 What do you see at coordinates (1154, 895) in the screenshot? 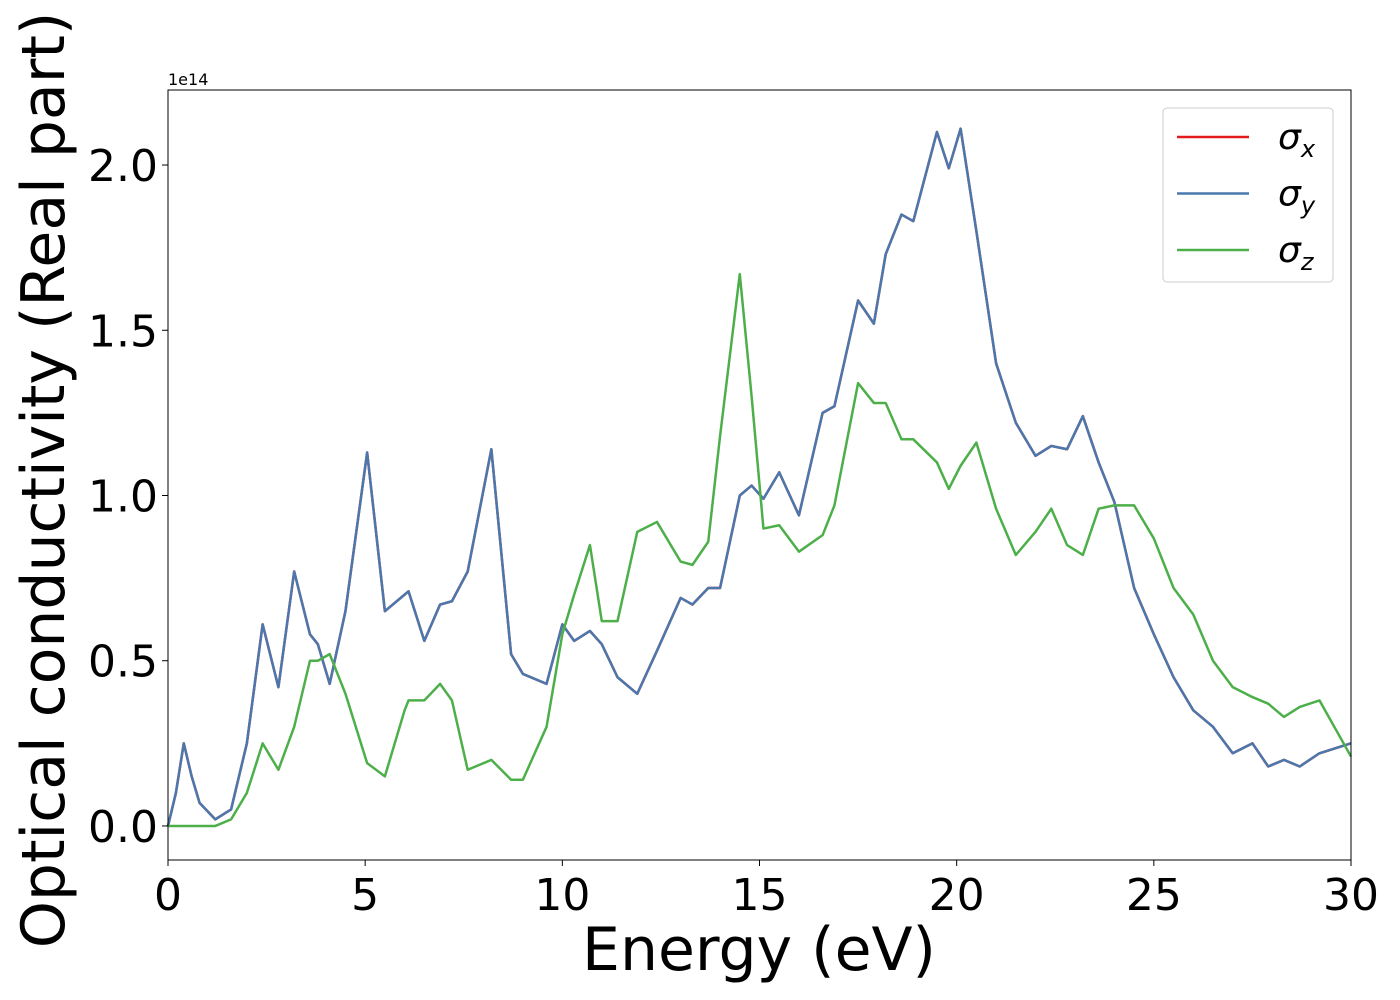
I see `x-tick-label: 25` at bounding box center [1154, 895].